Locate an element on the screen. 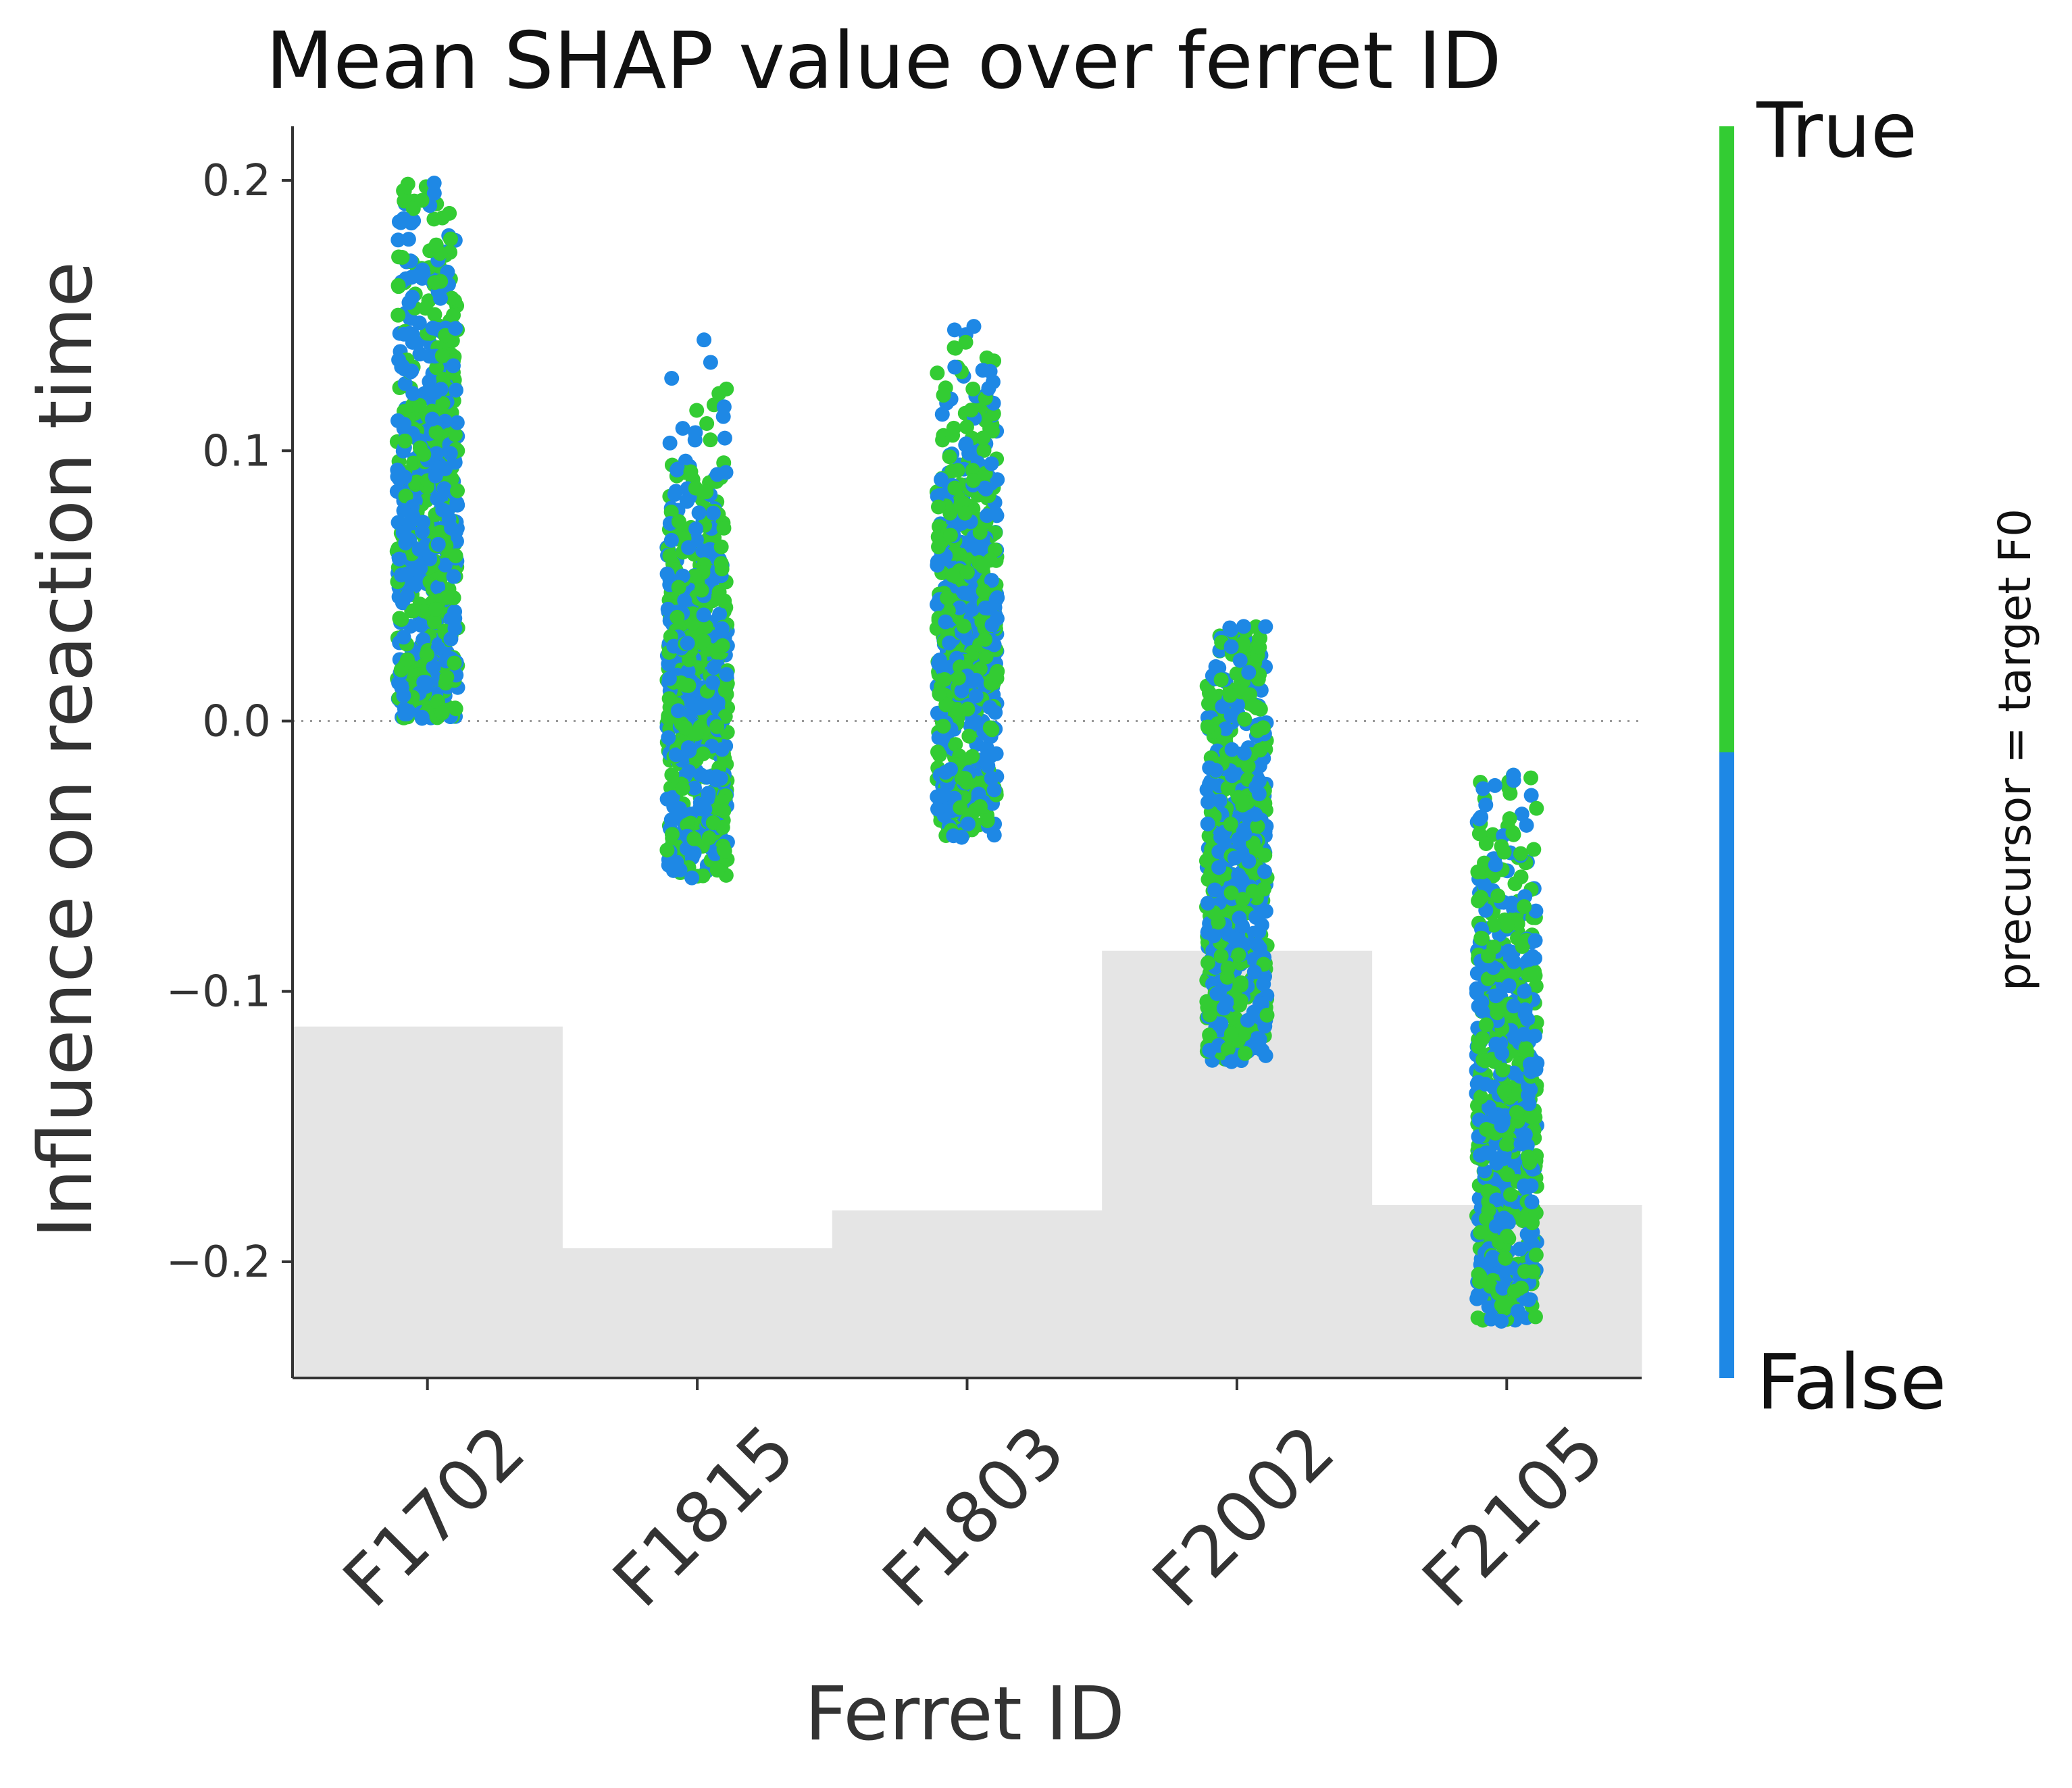 Image resolution: width=2072 pixels, height=1788 pixels. colorbar: True False precursor = target F0 is located at coordinates (1880, 757).